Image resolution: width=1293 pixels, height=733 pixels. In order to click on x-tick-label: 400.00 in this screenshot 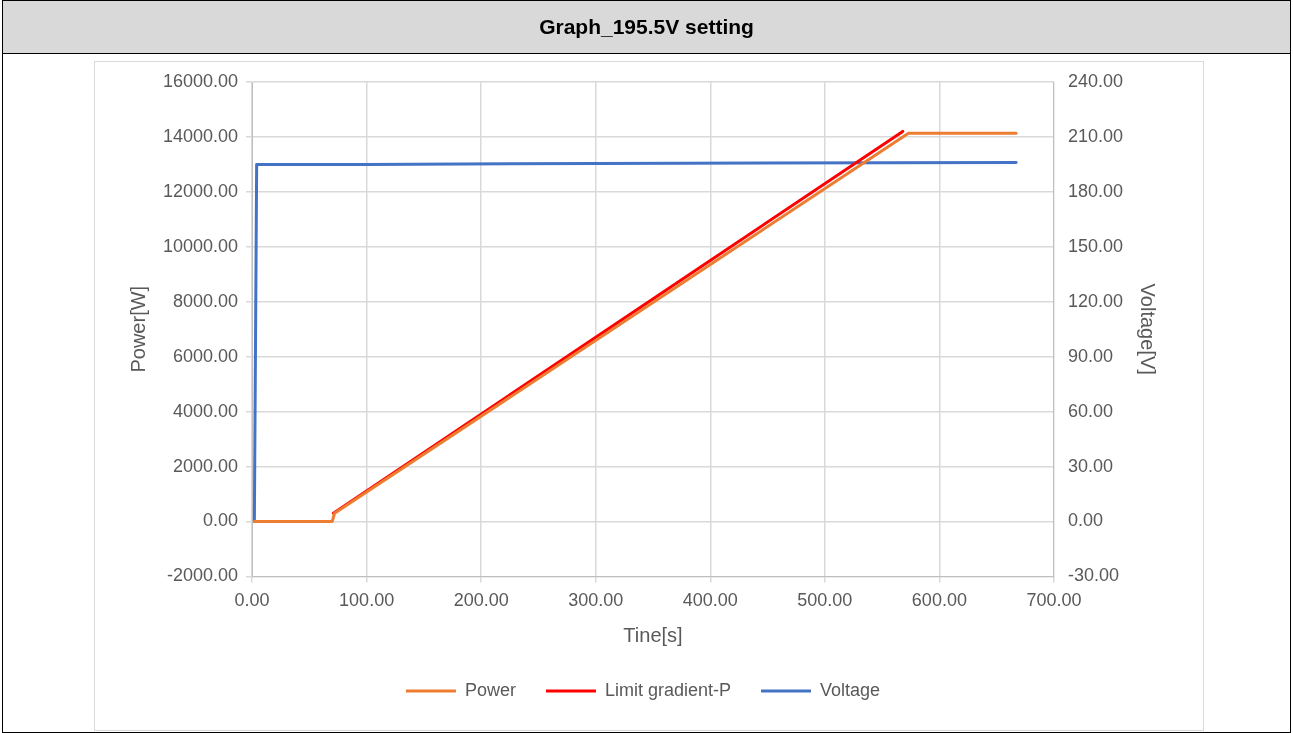, I will do `click(710, 600)`.